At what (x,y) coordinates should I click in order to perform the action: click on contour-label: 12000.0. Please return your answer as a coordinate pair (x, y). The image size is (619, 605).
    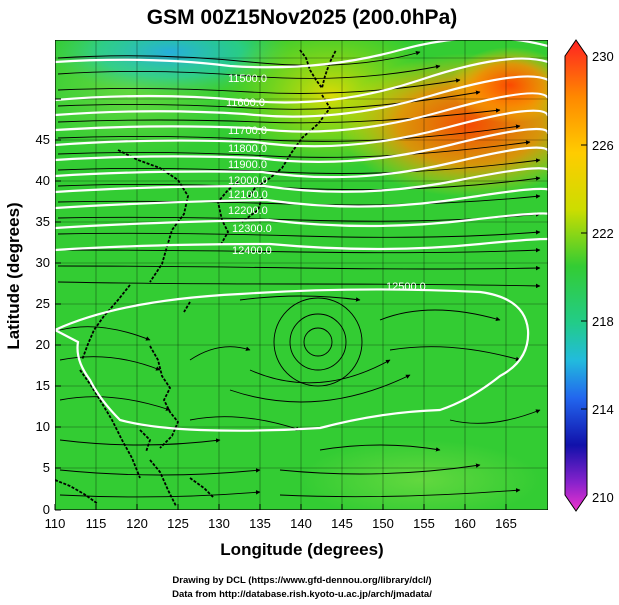
    Looking at the image, I should click on (248, 181).